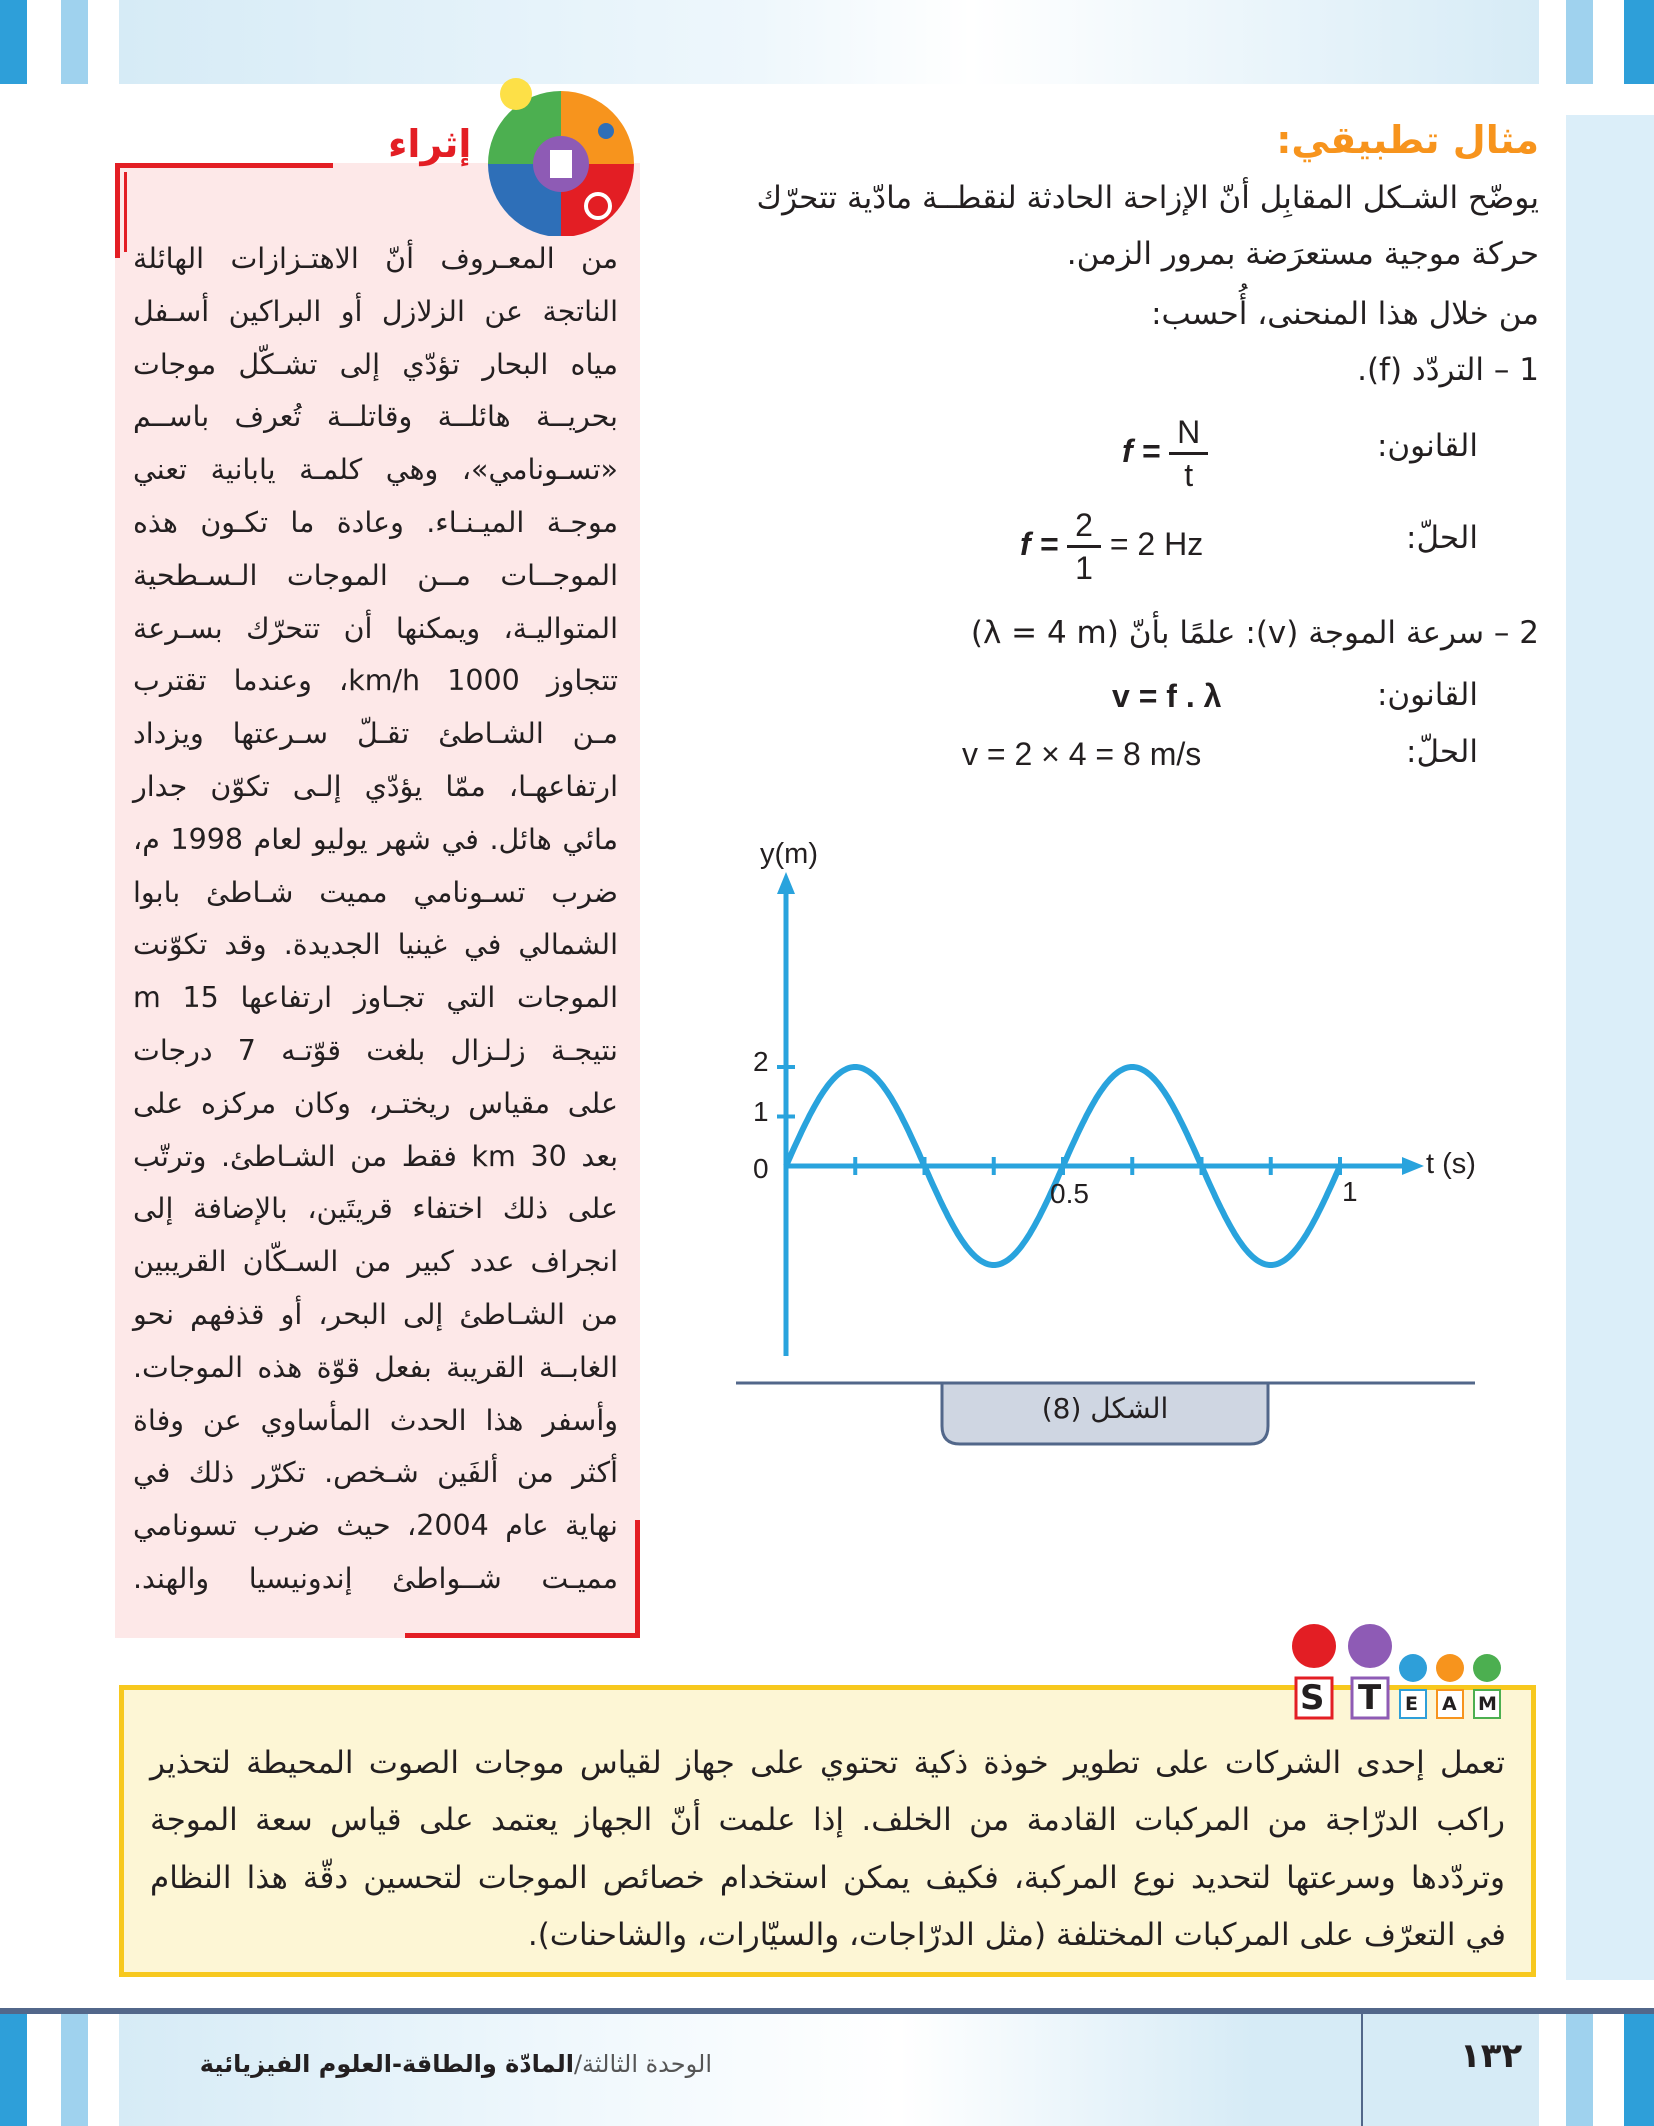 This screenshot has height=2126, width=1654. Describe the element at coordinates (1082, 754) in the screenshot. I see `speed-solution: v = 2 × 4 = 8 m/s` at that location.